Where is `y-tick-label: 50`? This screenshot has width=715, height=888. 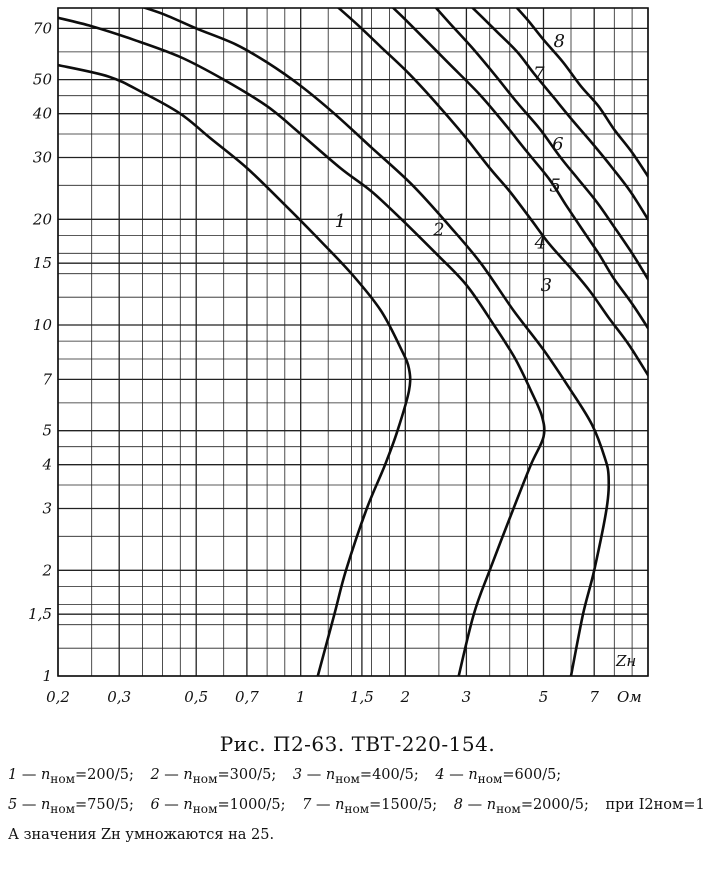 y-tick-label: 50 is located at coordinates (43, 80).